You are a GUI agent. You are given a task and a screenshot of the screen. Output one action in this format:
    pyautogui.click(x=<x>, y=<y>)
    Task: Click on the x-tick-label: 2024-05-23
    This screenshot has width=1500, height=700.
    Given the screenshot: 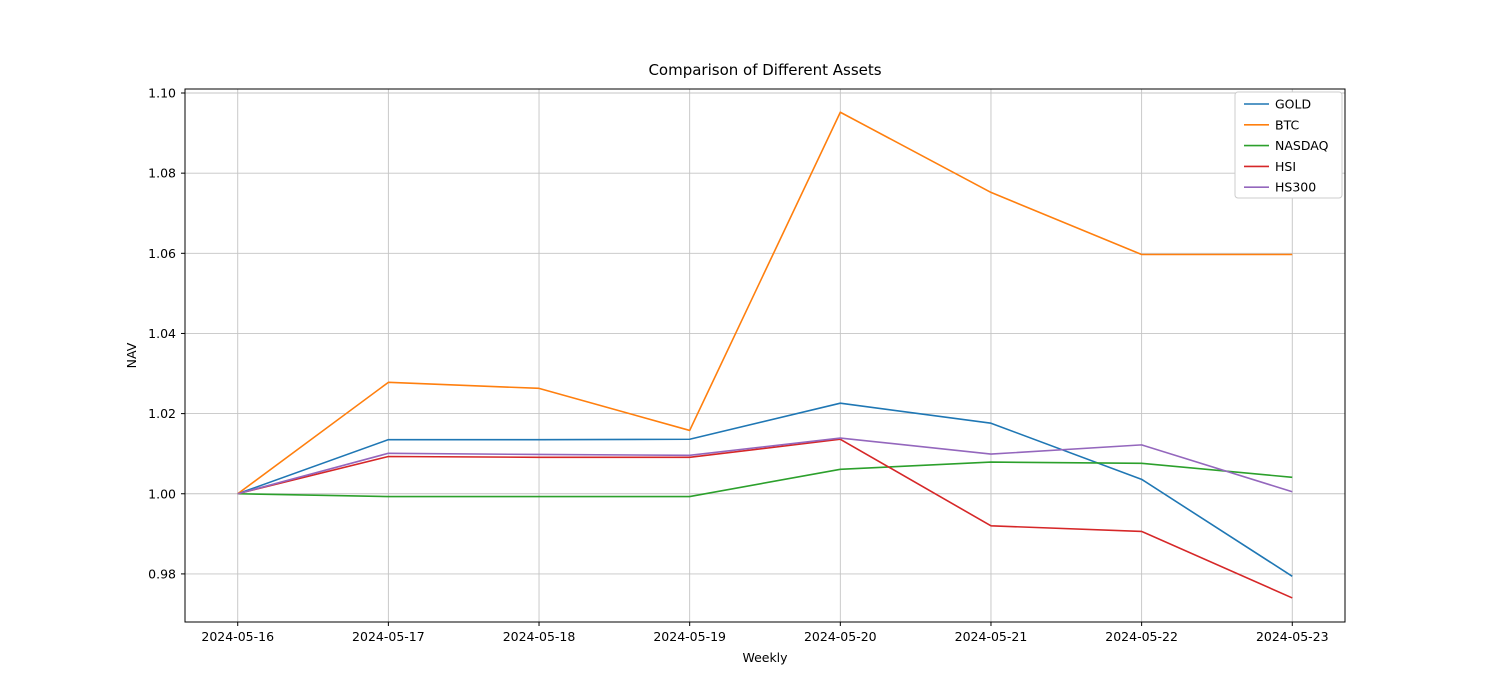 What is the action you would take?
    pyautogui.click(x=1292, y=636)
    